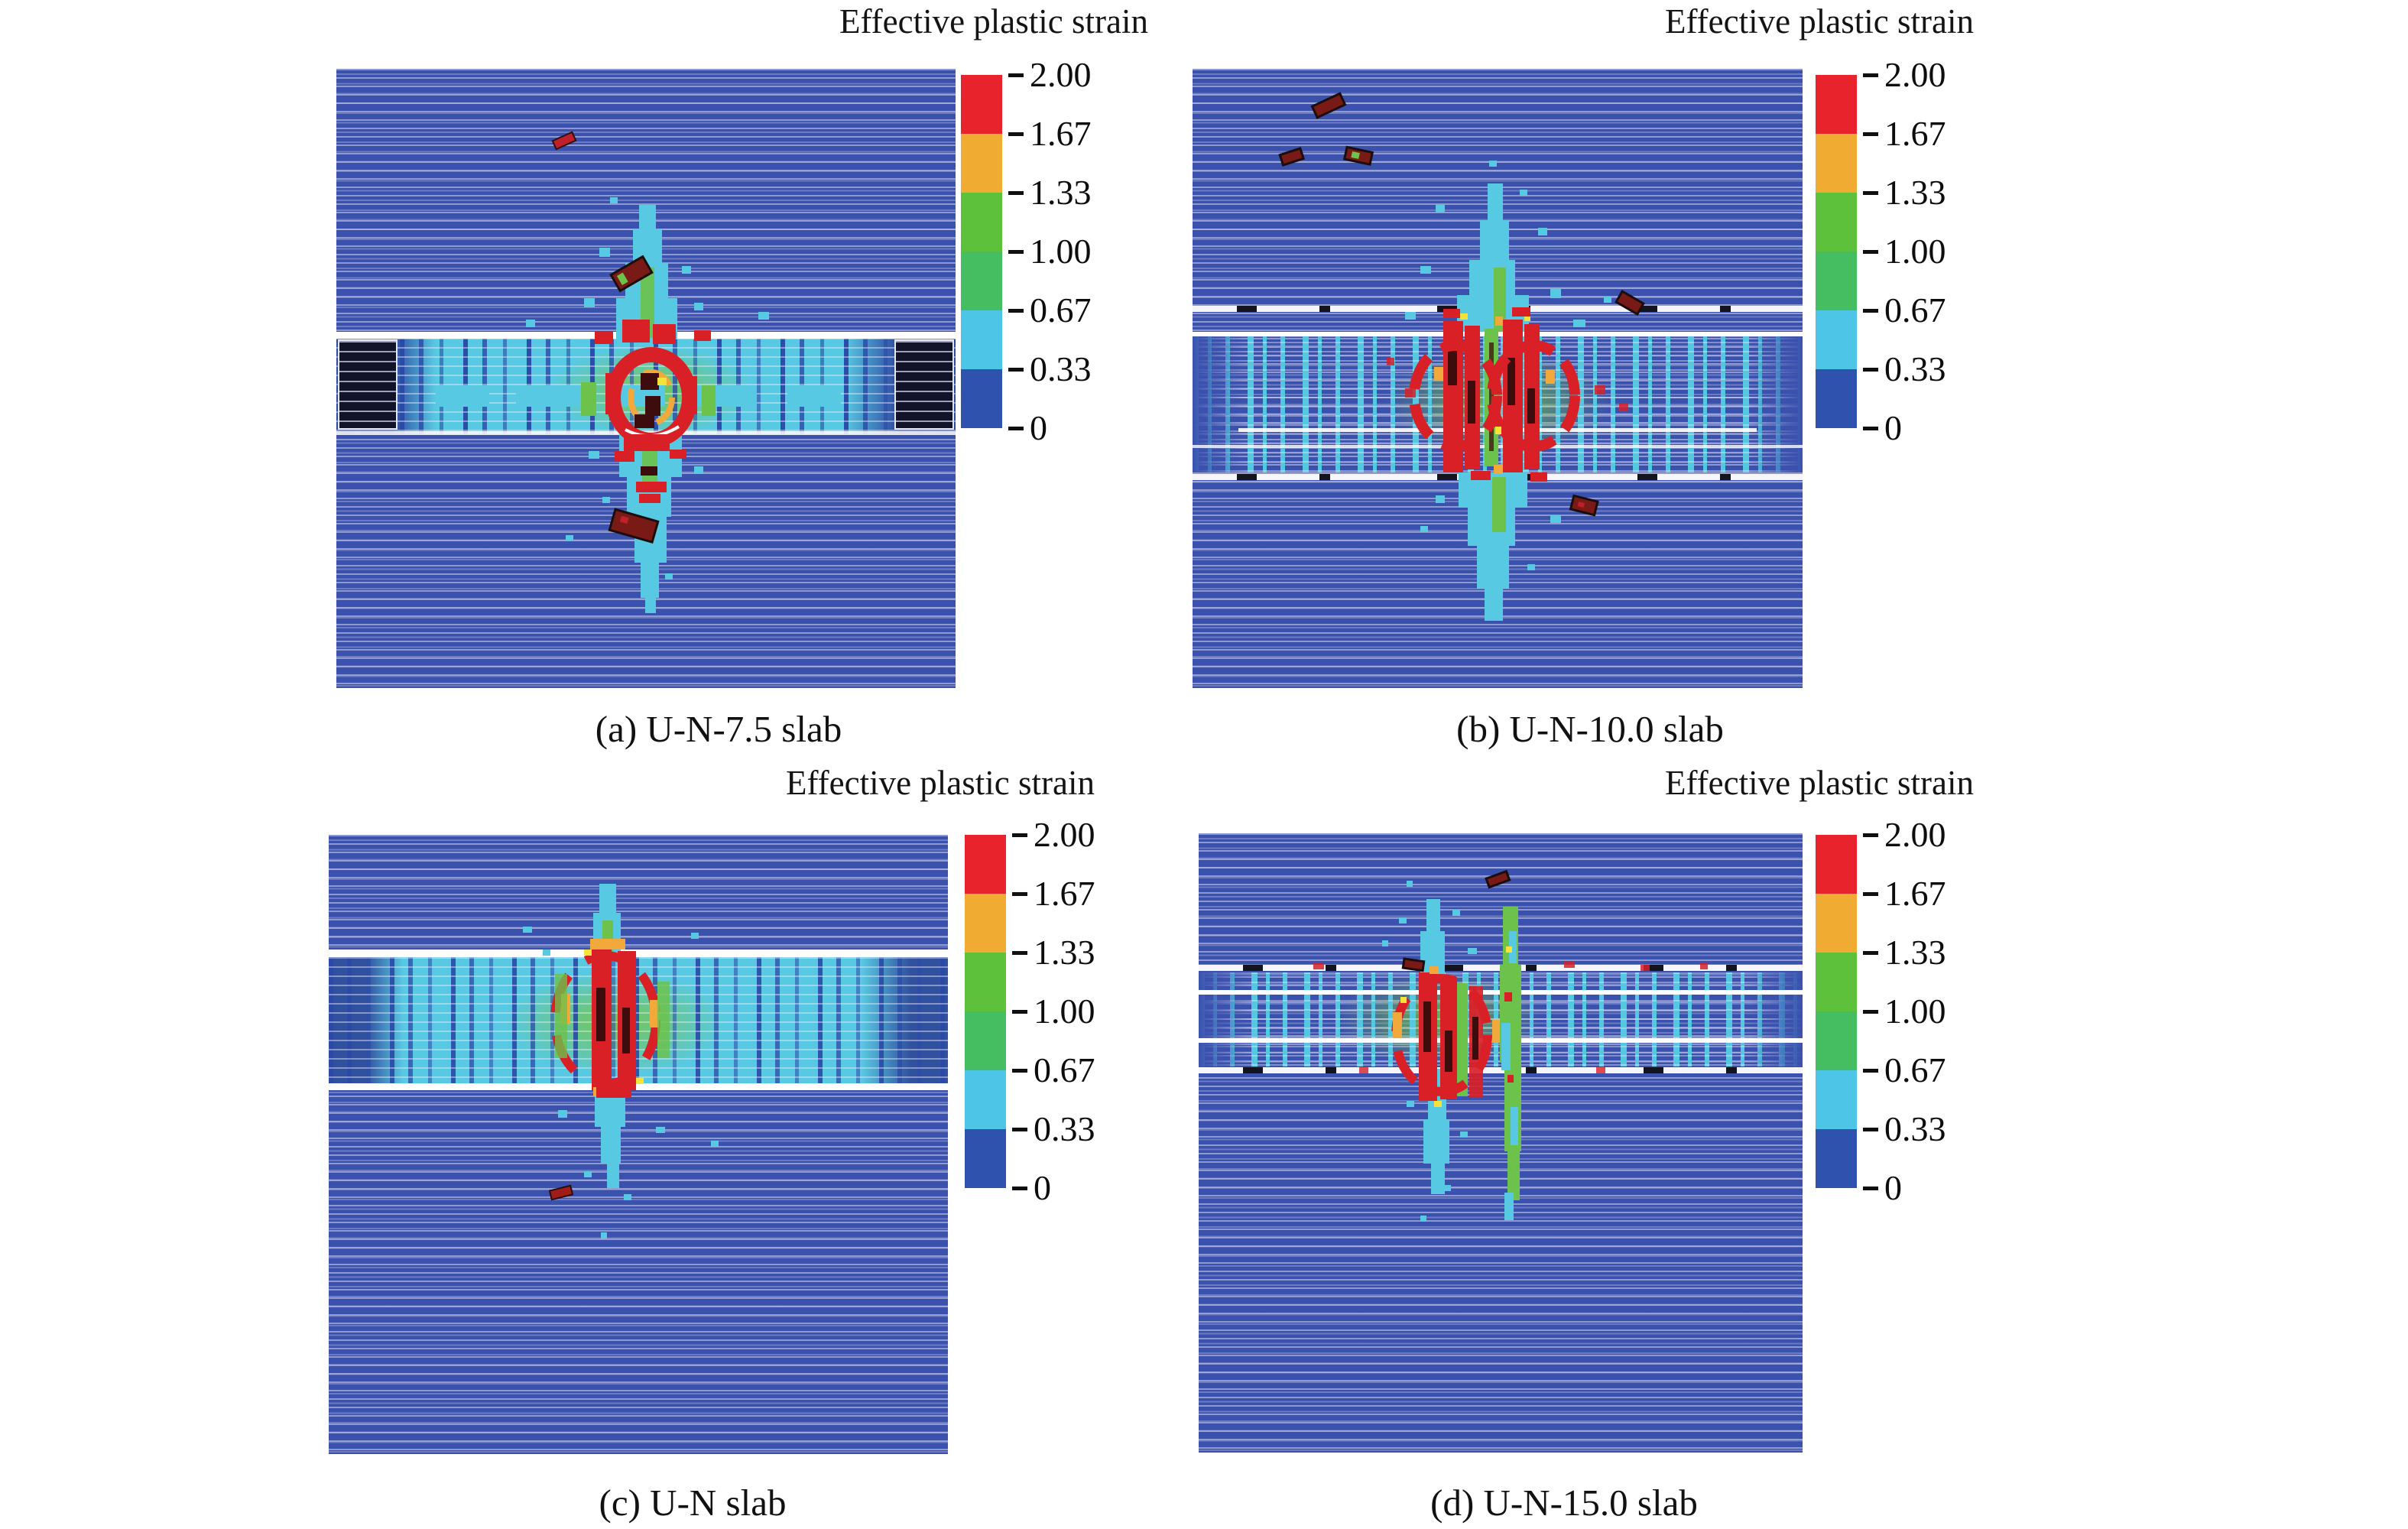 The height and width of the screenshot is (1529, 2408). Describe the element at coordinates (924, 385) in the screenshot. I see `support-block-right` at that location.